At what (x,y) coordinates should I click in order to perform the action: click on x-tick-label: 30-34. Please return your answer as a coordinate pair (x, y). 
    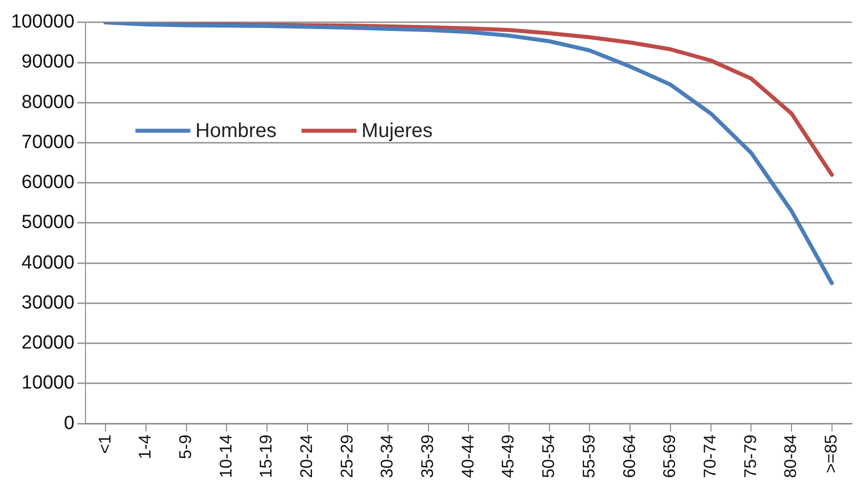
    Looking at the image, I should click on (387, 456).